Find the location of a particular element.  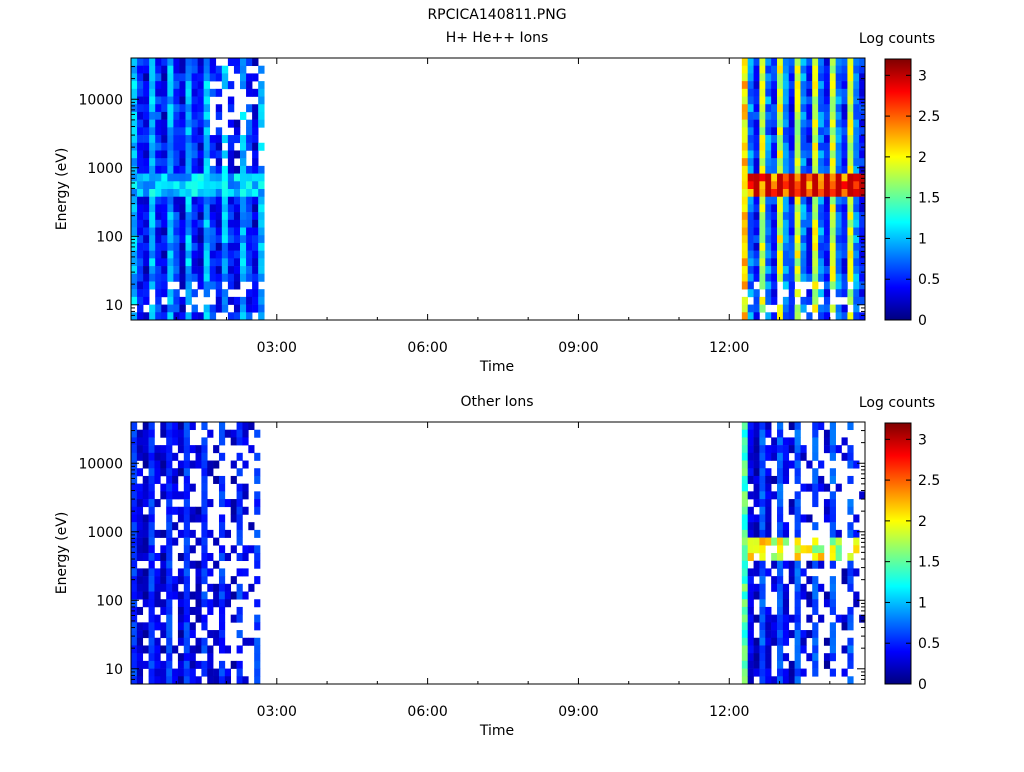

x-tick-label: 09:00 is located at coordinates (578, 712).